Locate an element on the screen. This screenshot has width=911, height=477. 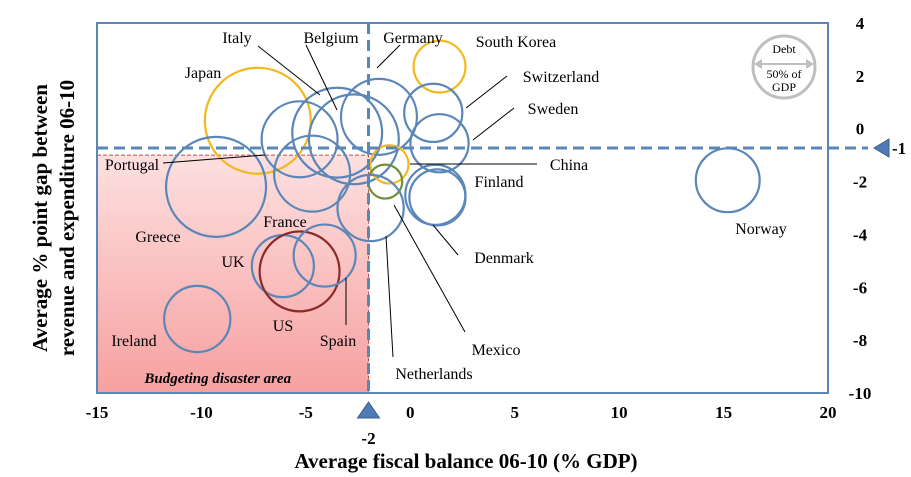
y-axis-title-line-2: revenue and expenditure 06-10 is located at coordinates (67, 218).